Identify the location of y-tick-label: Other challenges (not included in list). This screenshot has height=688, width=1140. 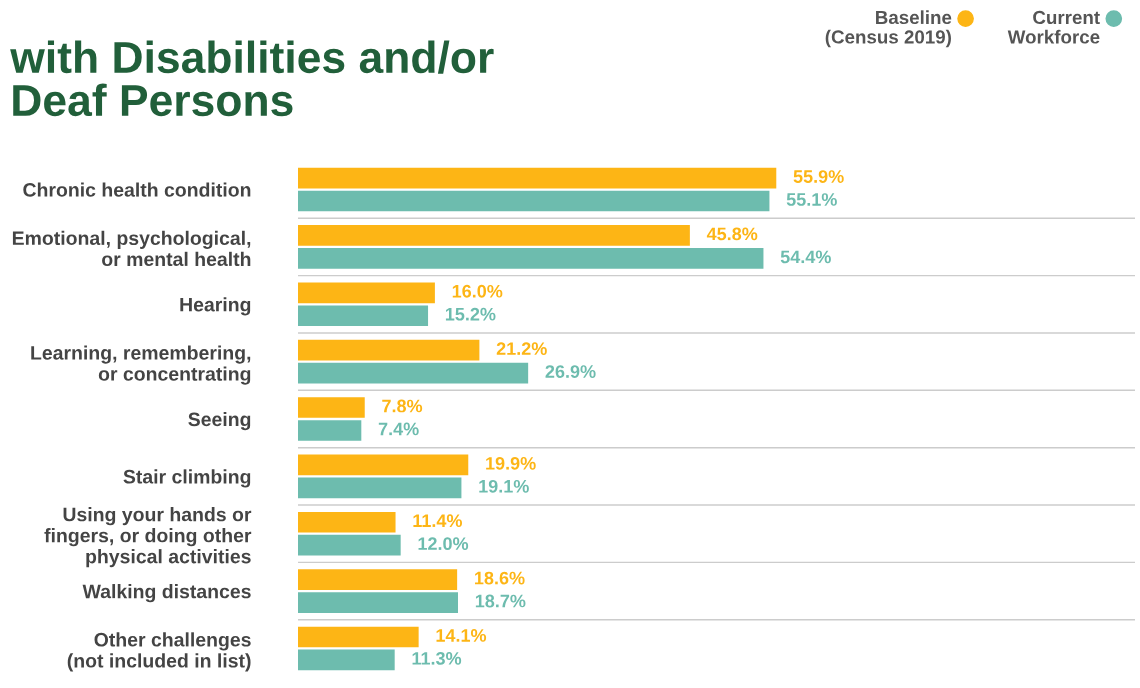
(159, 652).